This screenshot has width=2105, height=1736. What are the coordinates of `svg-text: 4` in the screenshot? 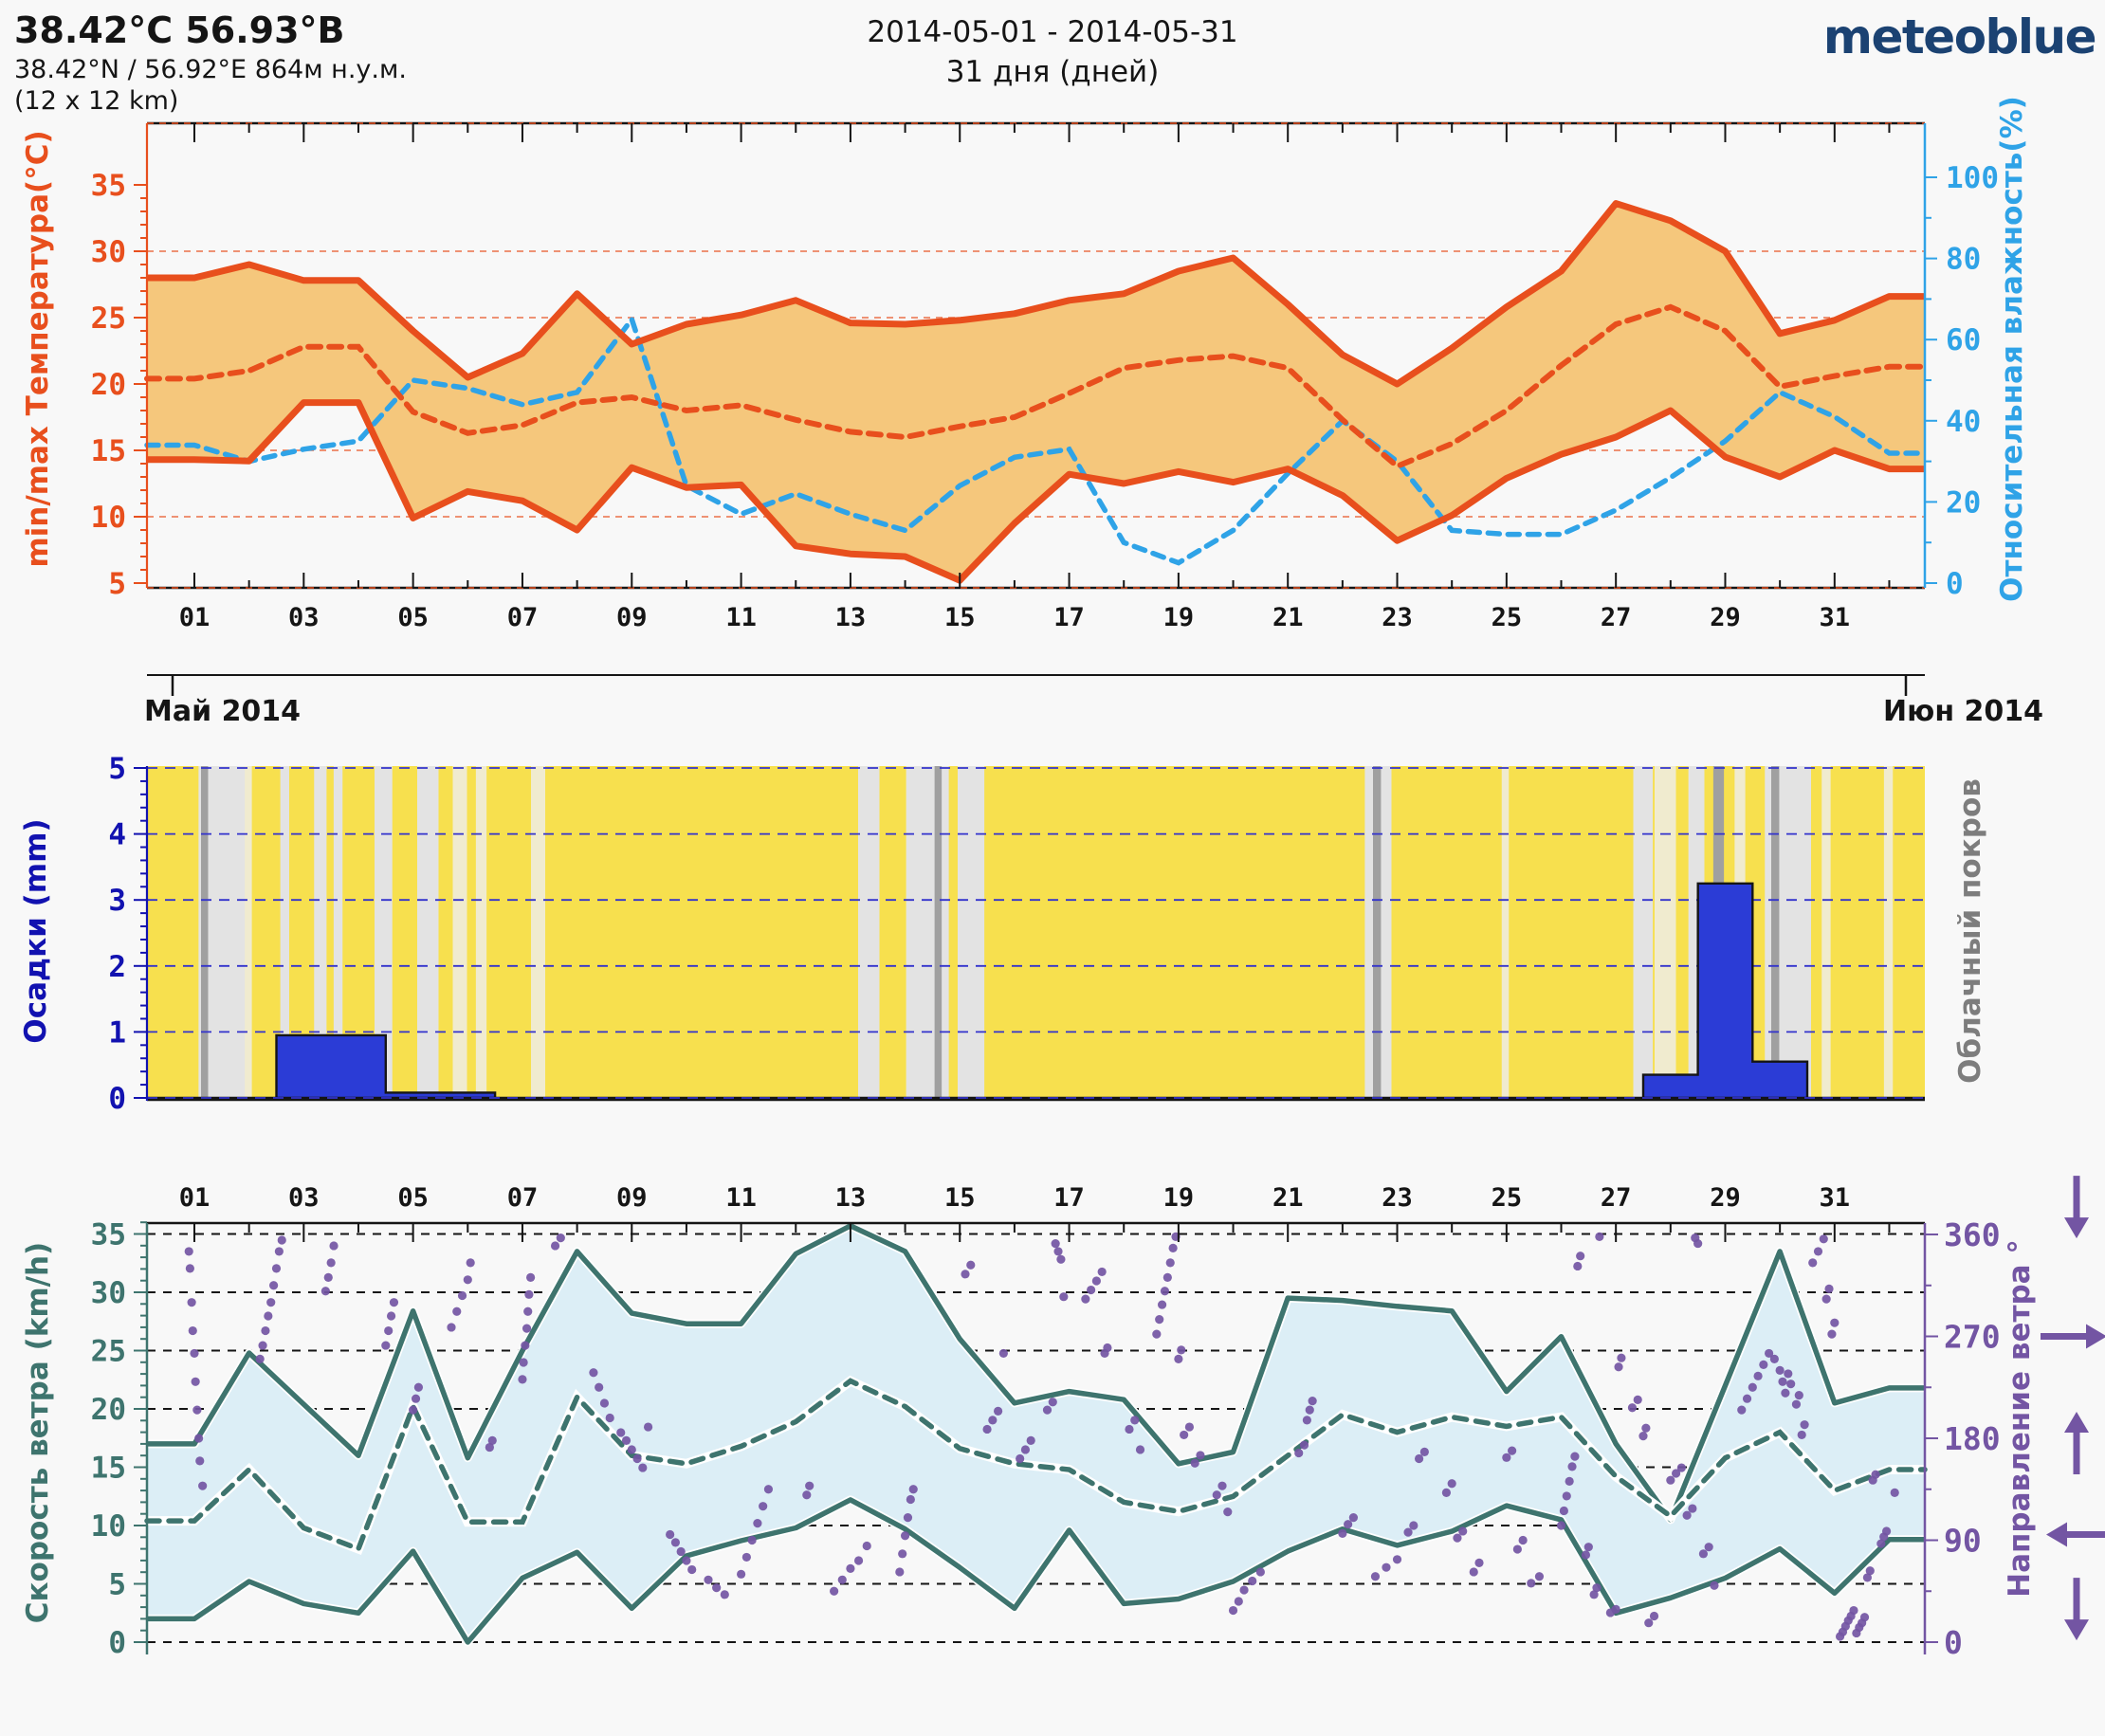 It's located at (117, 835).